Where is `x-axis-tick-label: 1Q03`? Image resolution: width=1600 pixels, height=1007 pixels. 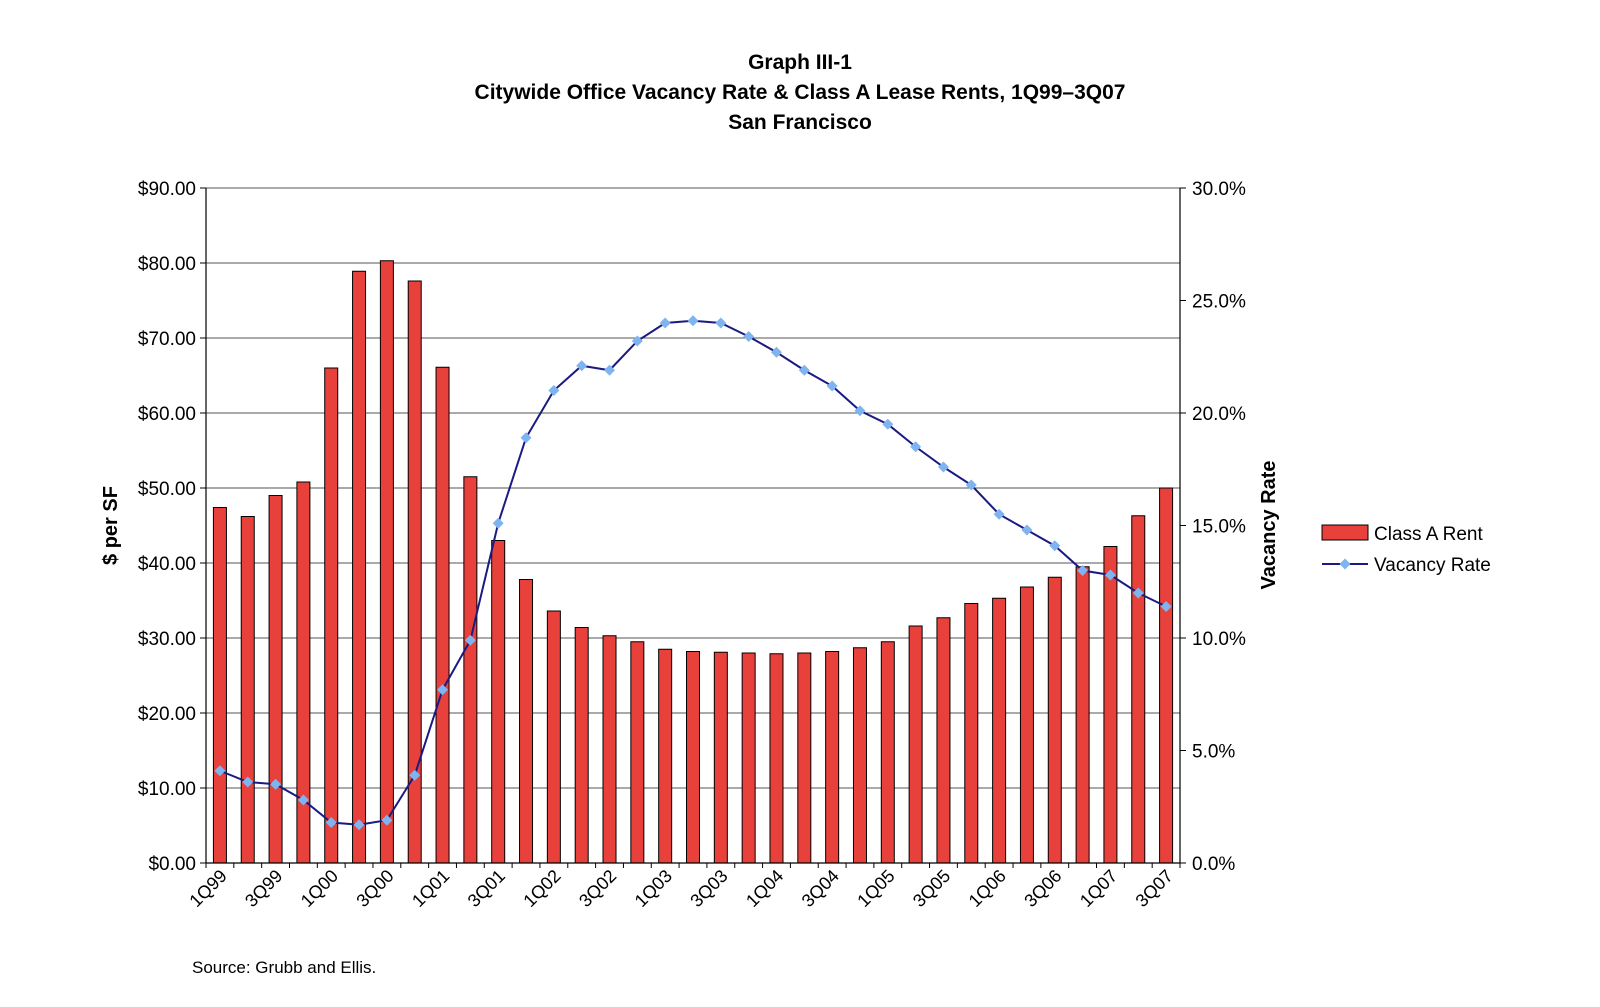 x-axis-tick-label: 1Q03 is located at coordinates (653, 888).